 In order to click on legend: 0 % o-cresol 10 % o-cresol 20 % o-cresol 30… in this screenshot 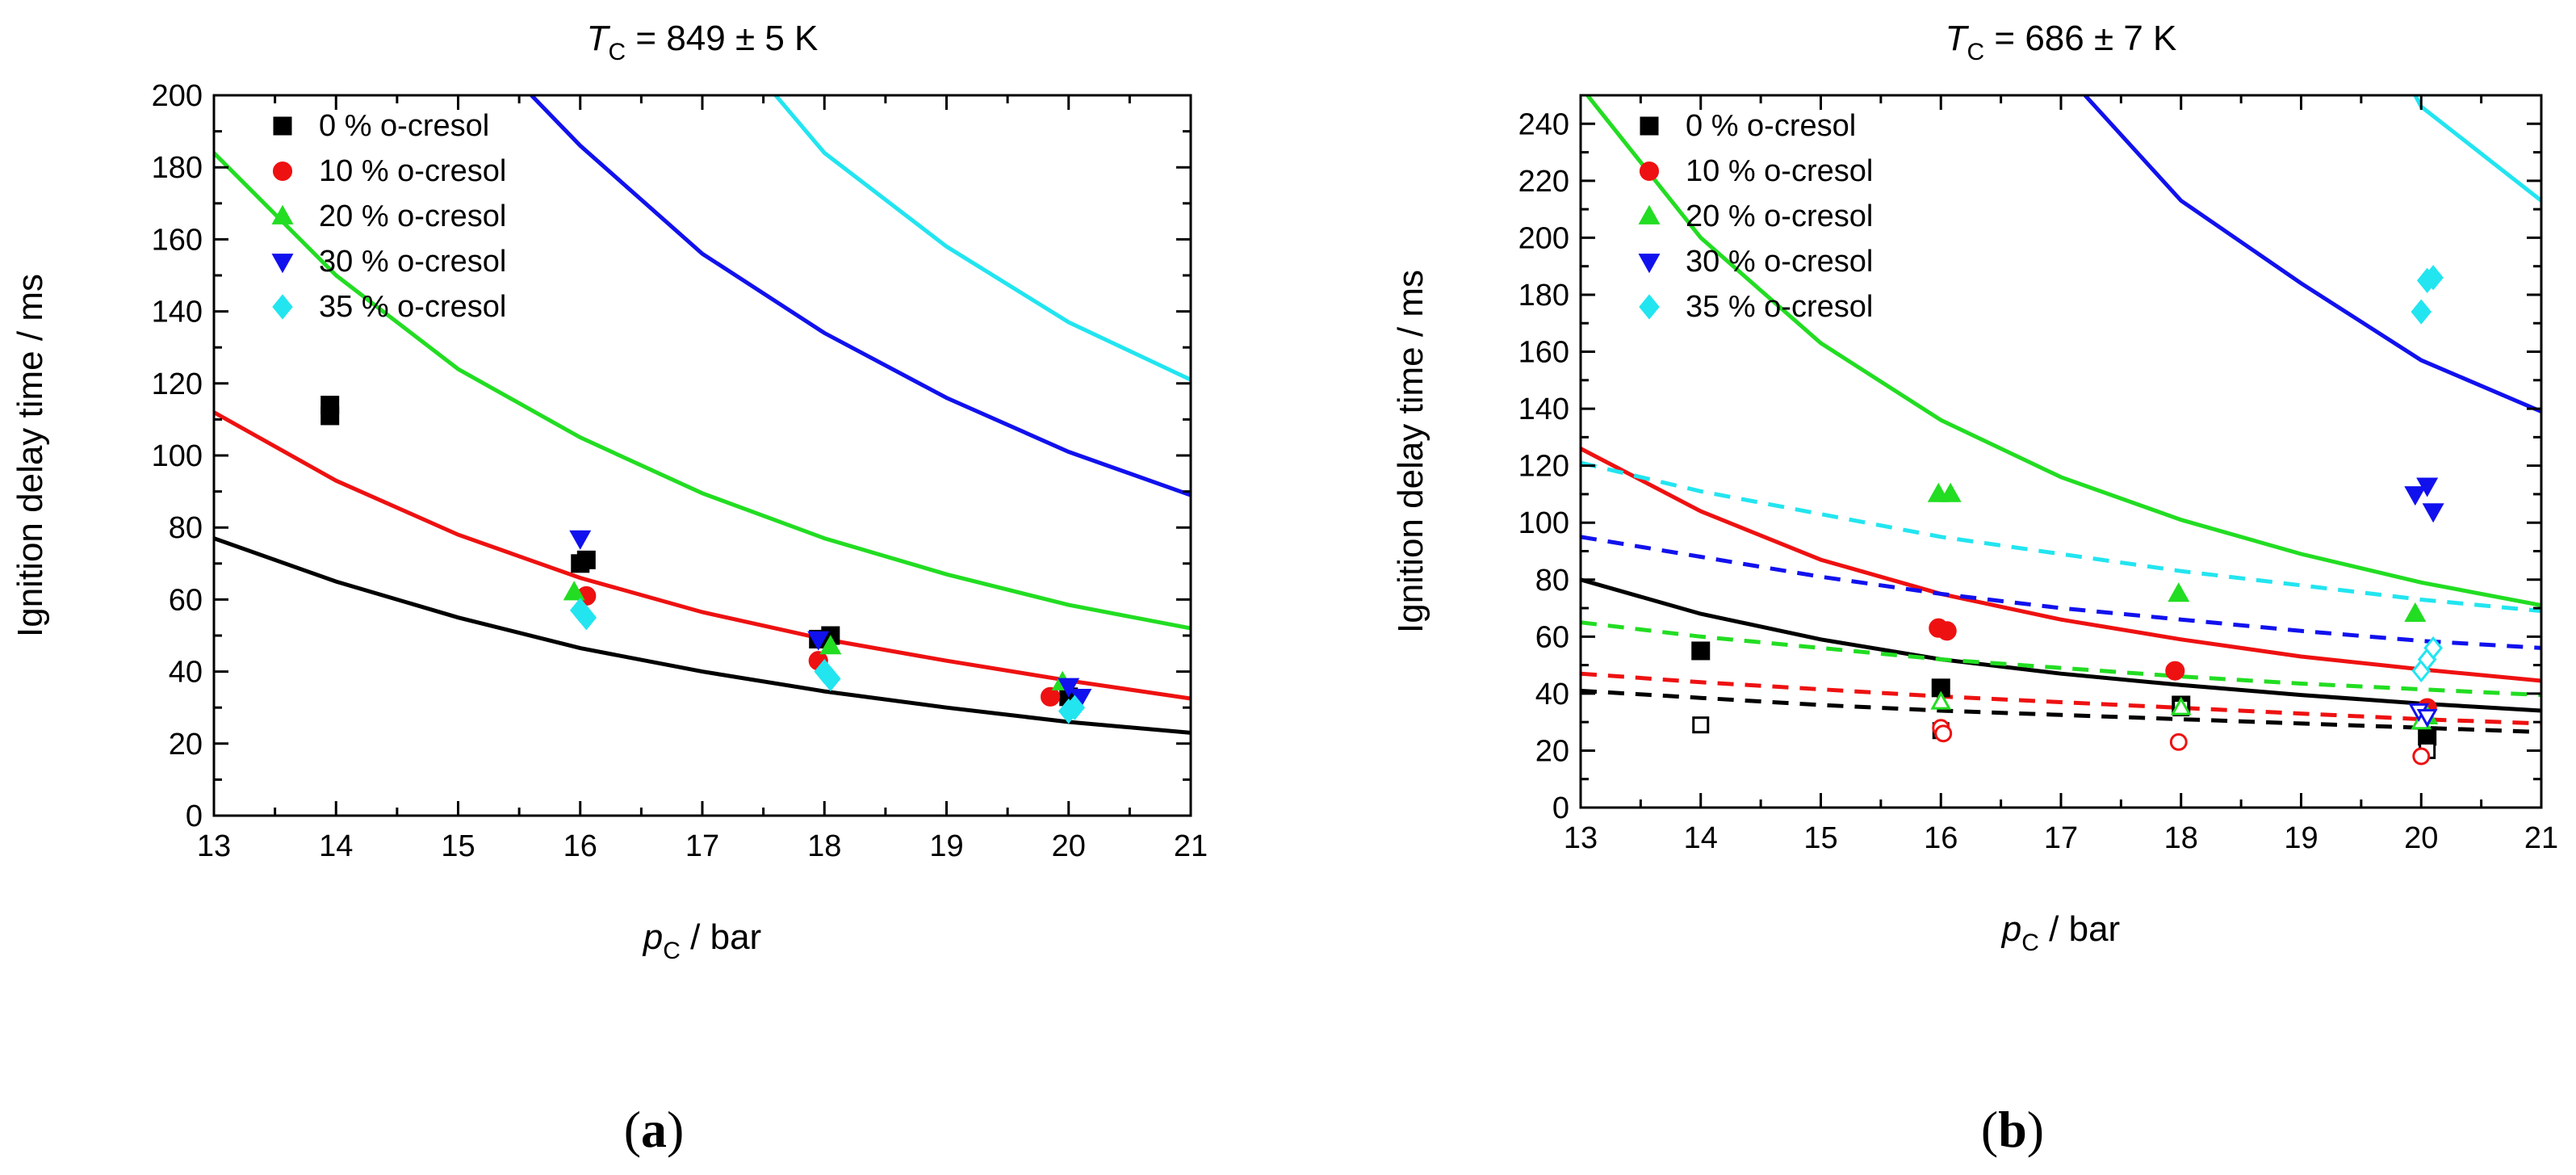, I will do `click(1755, 216)`.